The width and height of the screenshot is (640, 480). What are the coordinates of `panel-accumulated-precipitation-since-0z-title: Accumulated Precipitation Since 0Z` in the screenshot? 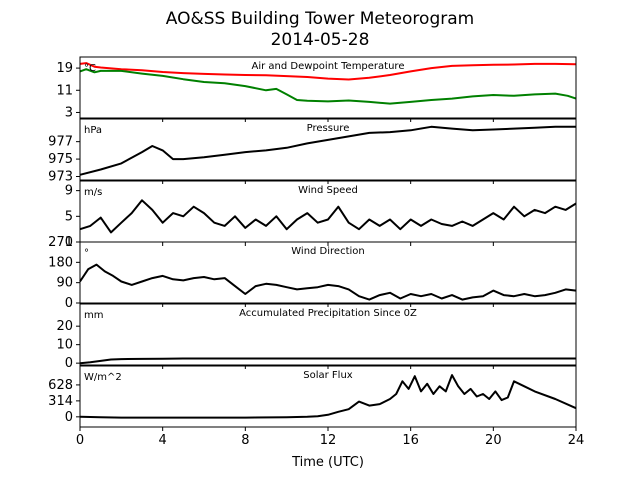 It's located at (328, 313).